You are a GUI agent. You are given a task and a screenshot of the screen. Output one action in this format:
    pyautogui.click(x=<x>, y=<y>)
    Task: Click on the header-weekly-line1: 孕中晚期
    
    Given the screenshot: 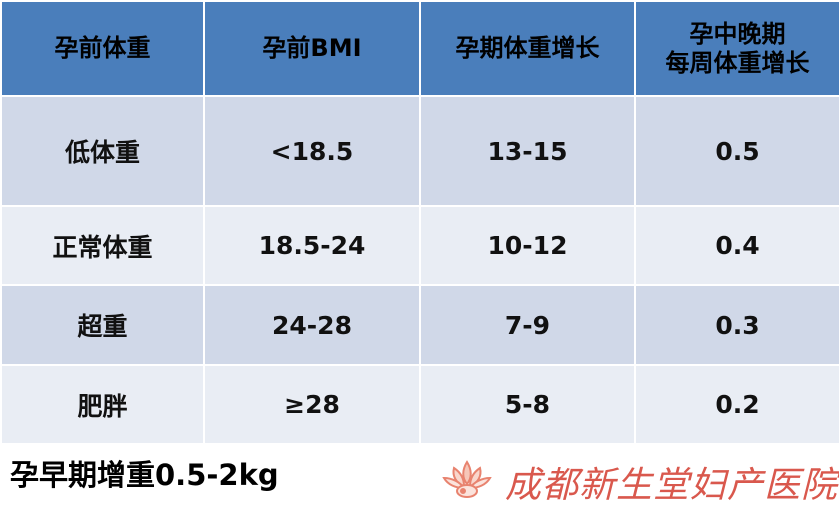 What is the action you would take?
    pyautogui.click(x=737, y=33)
    